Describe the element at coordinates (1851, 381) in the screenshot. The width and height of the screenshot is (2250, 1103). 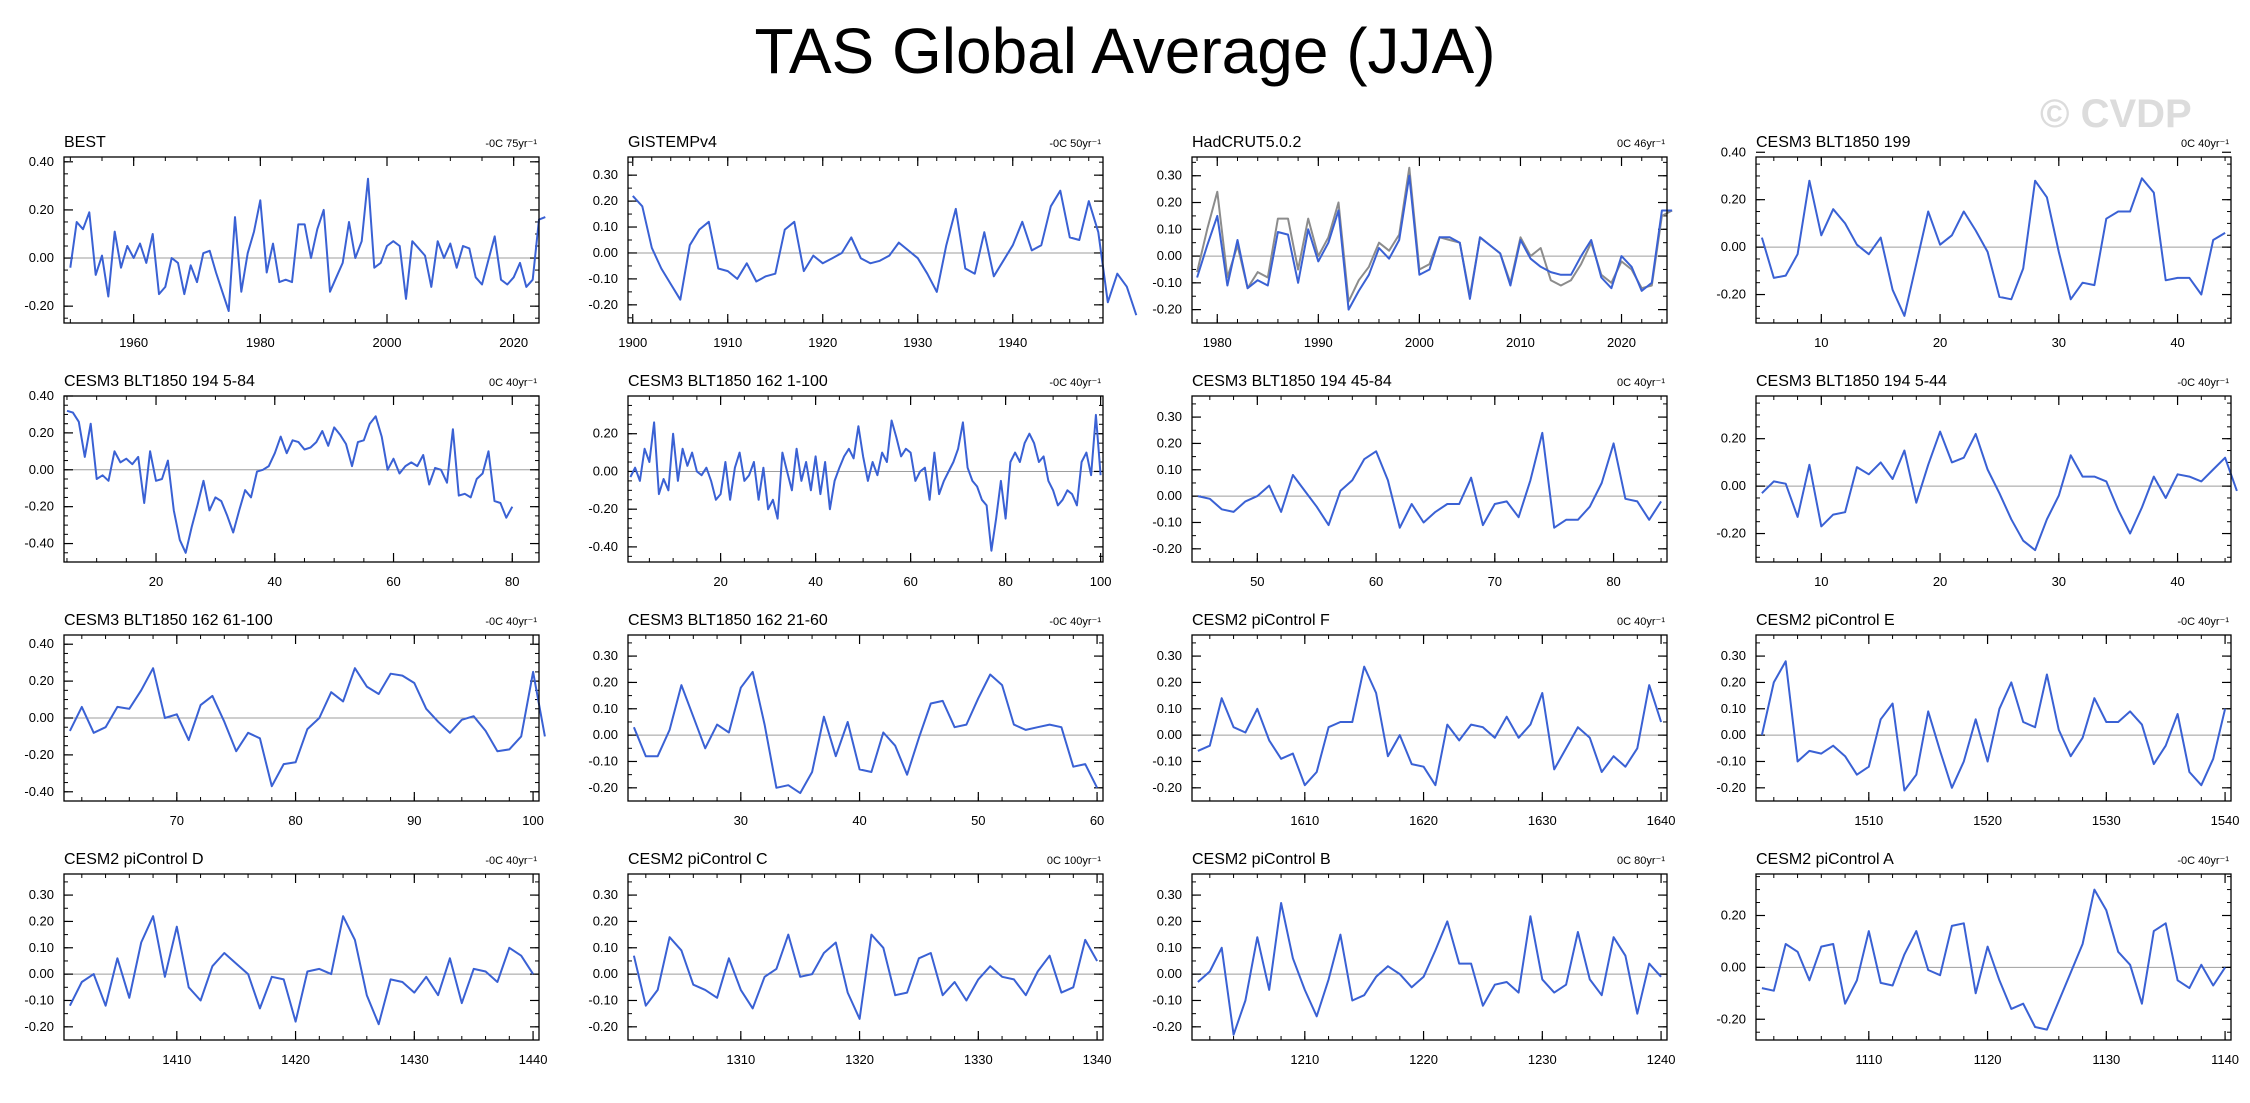
I see `panel-title: CESM3 BLT1850 194 5-44` at that location.